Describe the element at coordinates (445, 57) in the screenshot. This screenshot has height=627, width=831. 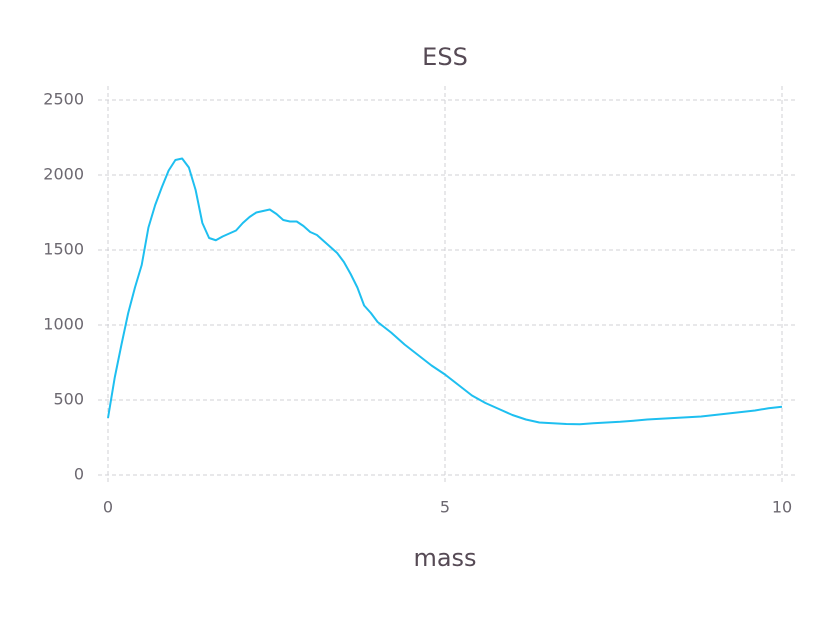
I see `chart-title: ESS` at that location.